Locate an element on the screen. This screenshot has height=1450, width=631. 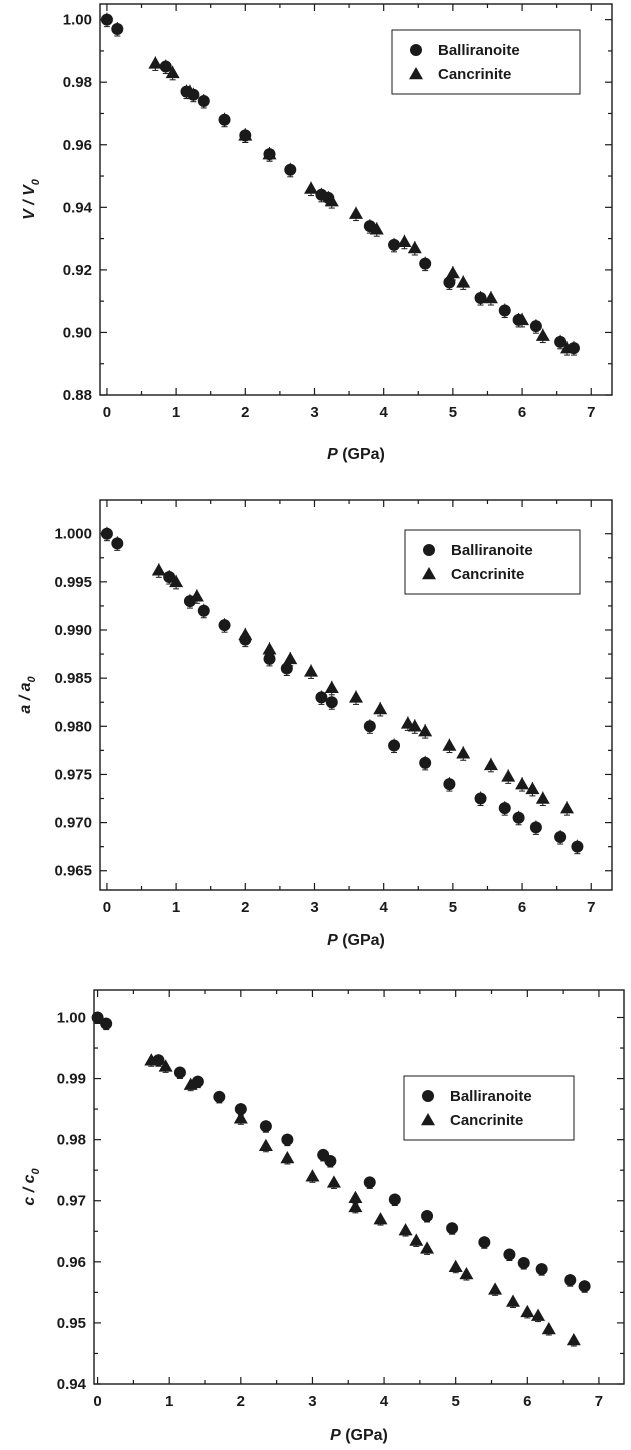
y-tick-label: 0.980 is located at coordinates (73, 726).